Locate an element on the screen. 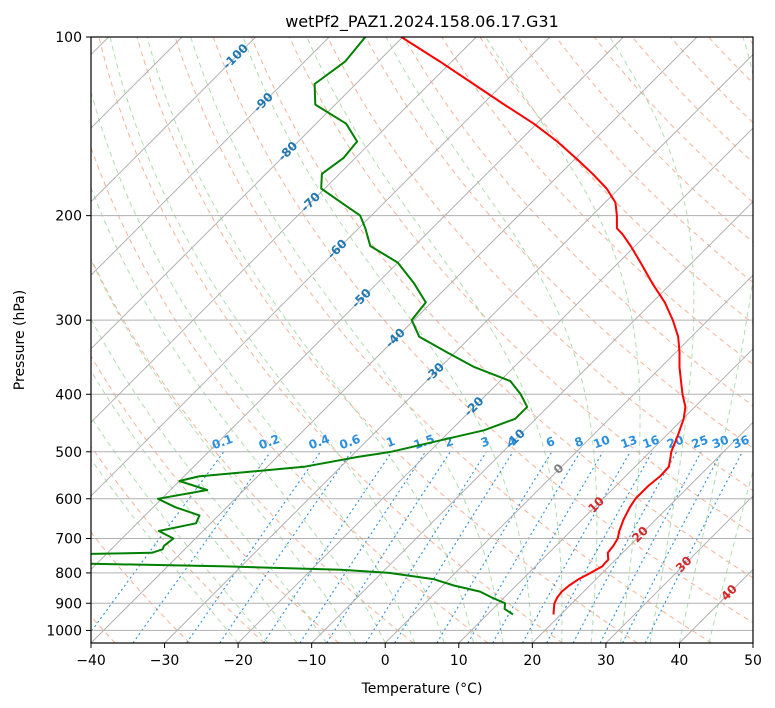 The height and width of the screenshot is (708, 775). mixing-ratio-label: 0.2 is located at coordinates (269, 442).